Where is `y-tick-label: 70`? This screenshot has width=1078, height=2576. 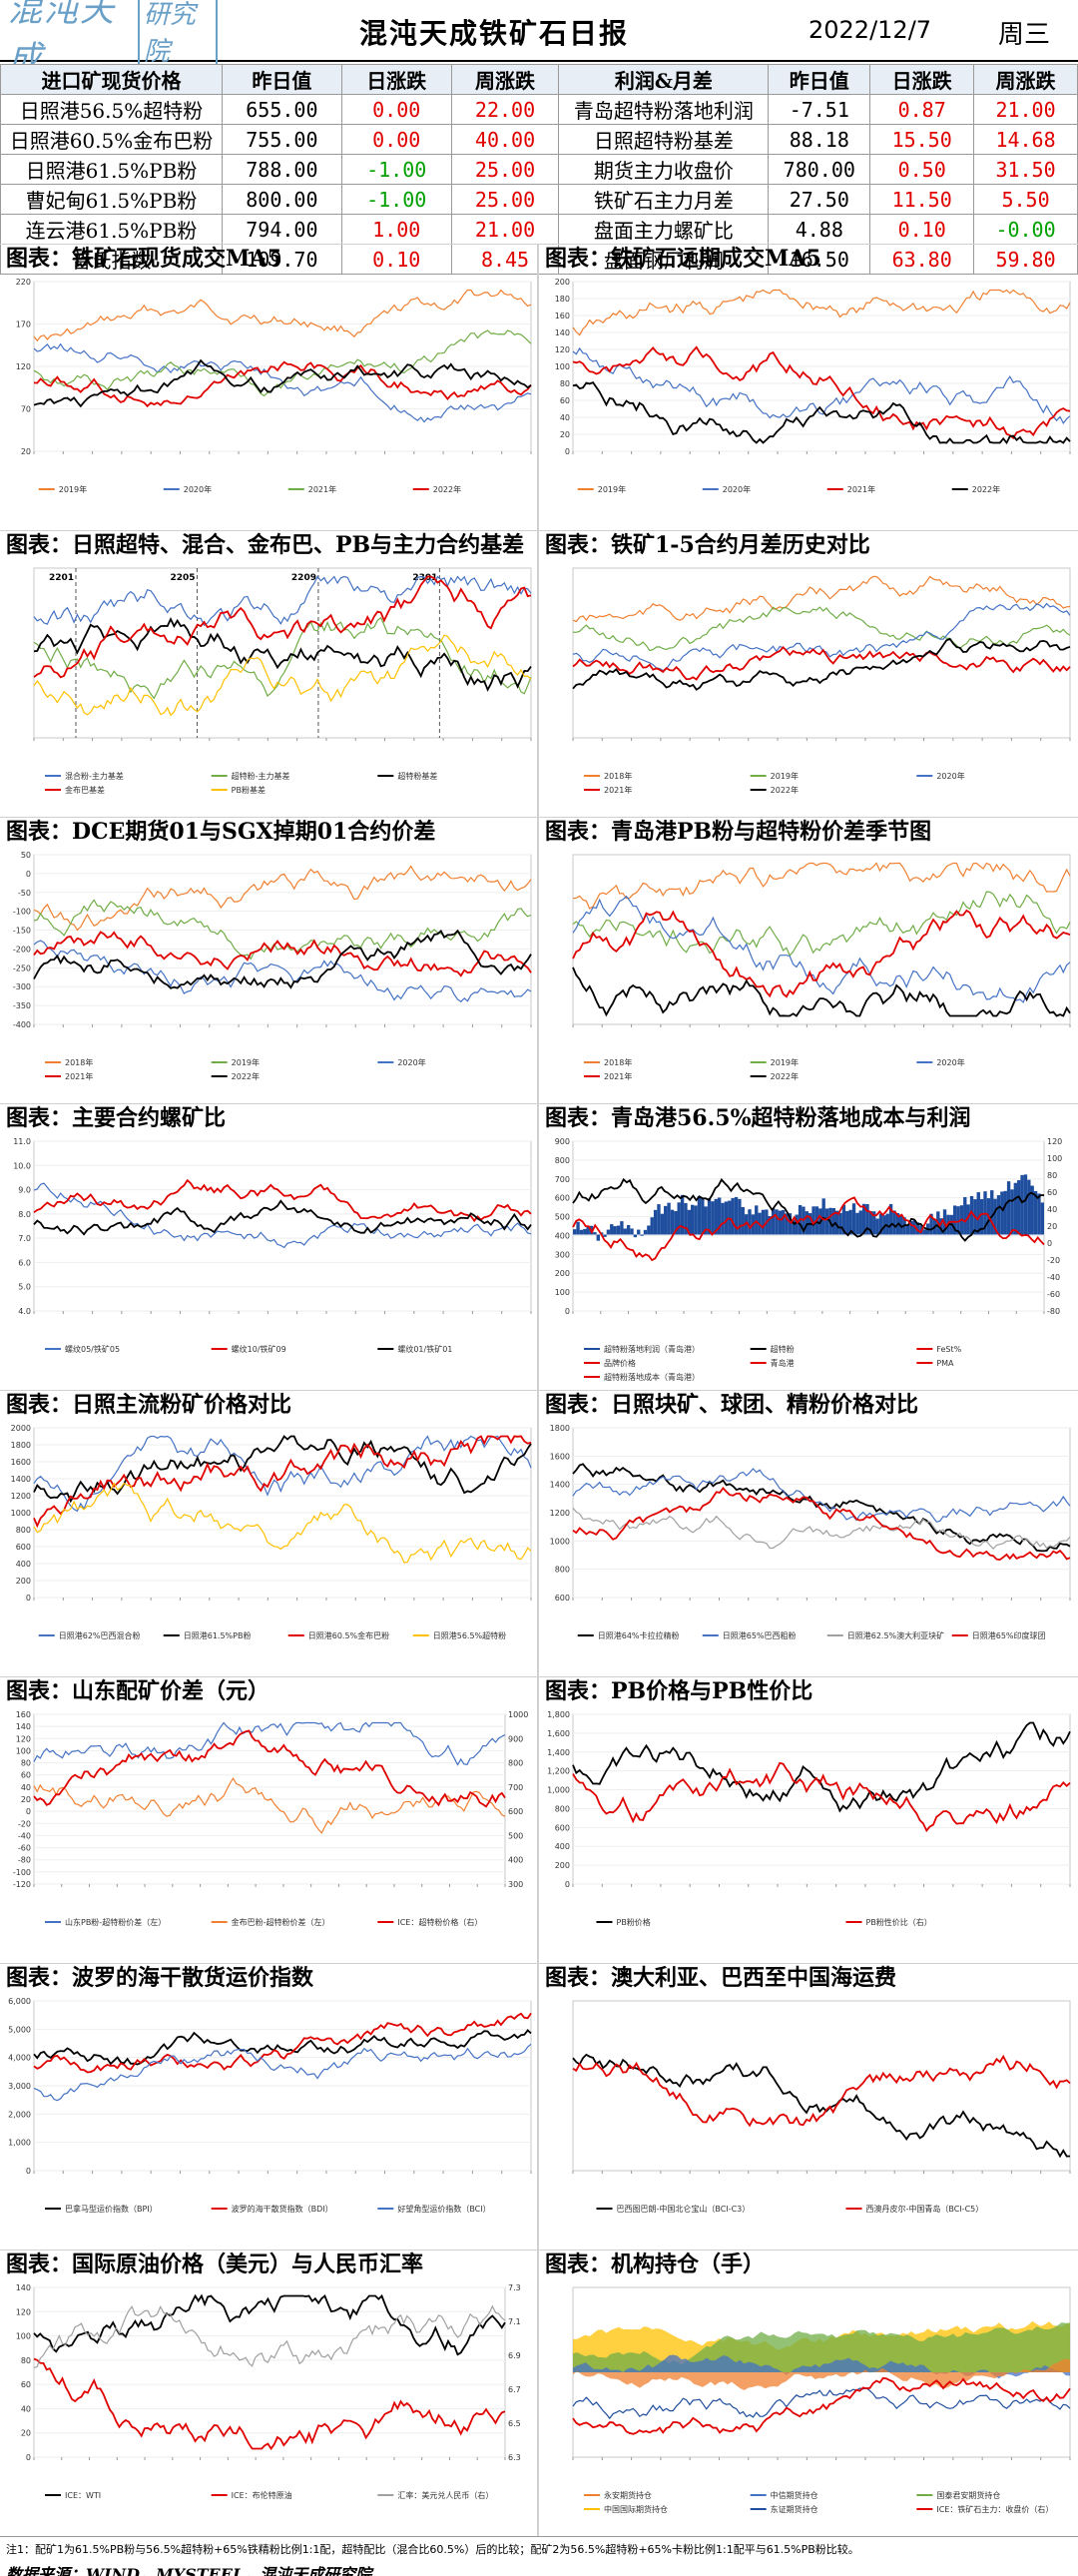
y-tick-label: 70 is located at coordinates (26, 409).